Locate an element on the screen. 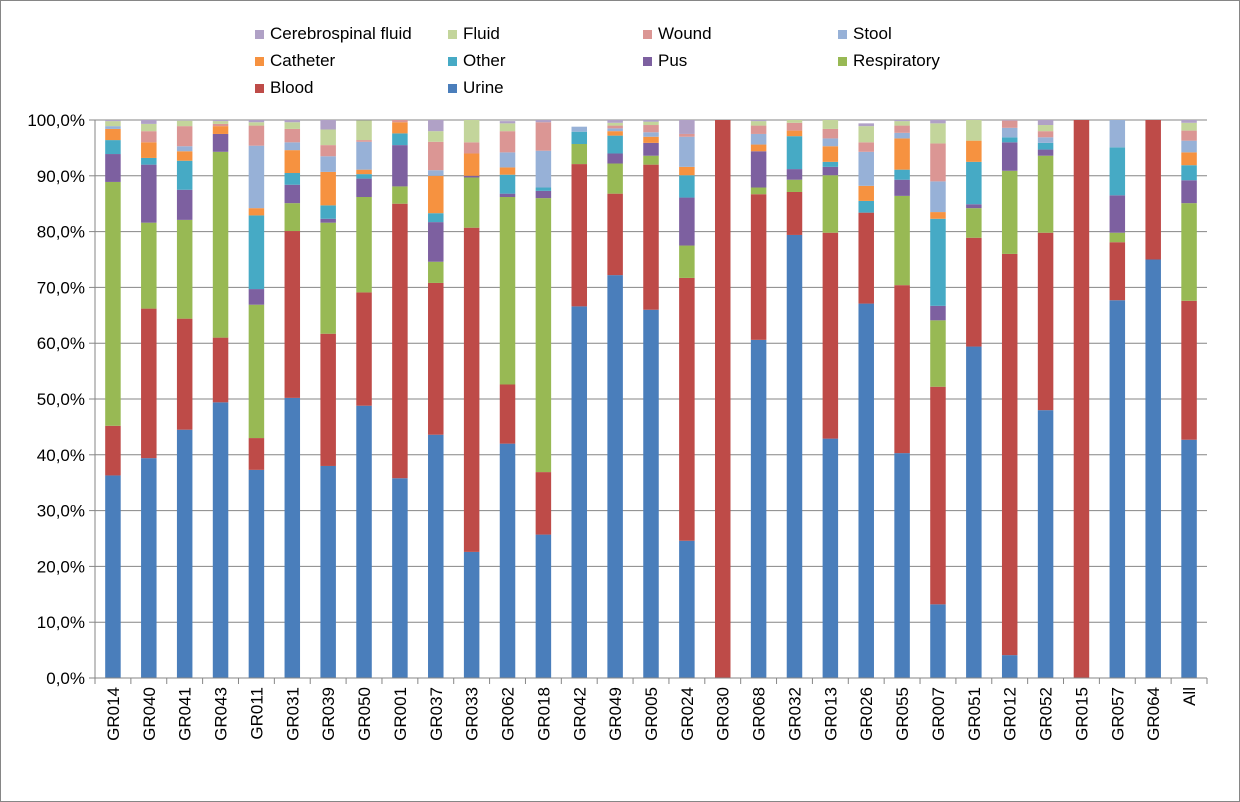 The image size is (1240, 802). legend-item: Stool is located at coordinates (865, 34).